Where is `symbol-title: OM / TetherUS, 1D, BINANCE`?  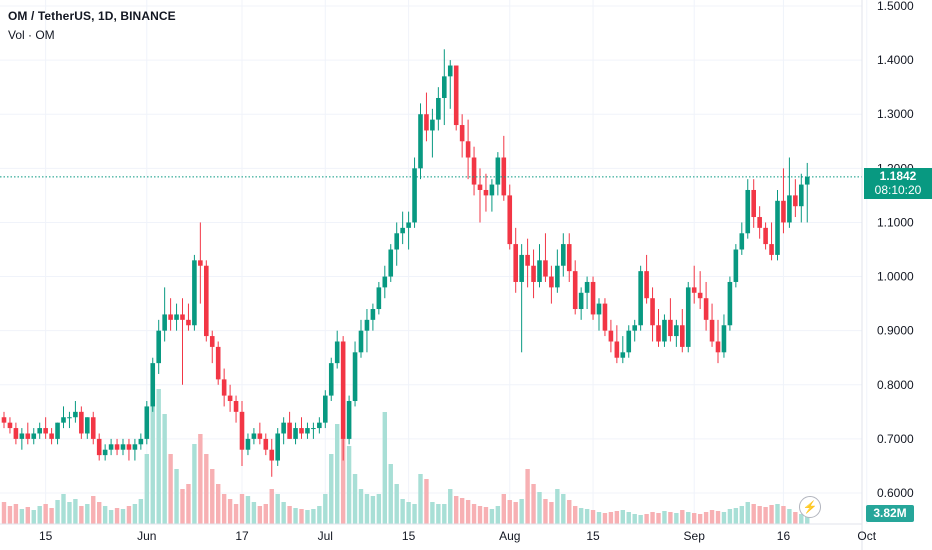
symbol-title: OM / TetherUS, 1D, BINANCE is located at coordinates (92, 16).